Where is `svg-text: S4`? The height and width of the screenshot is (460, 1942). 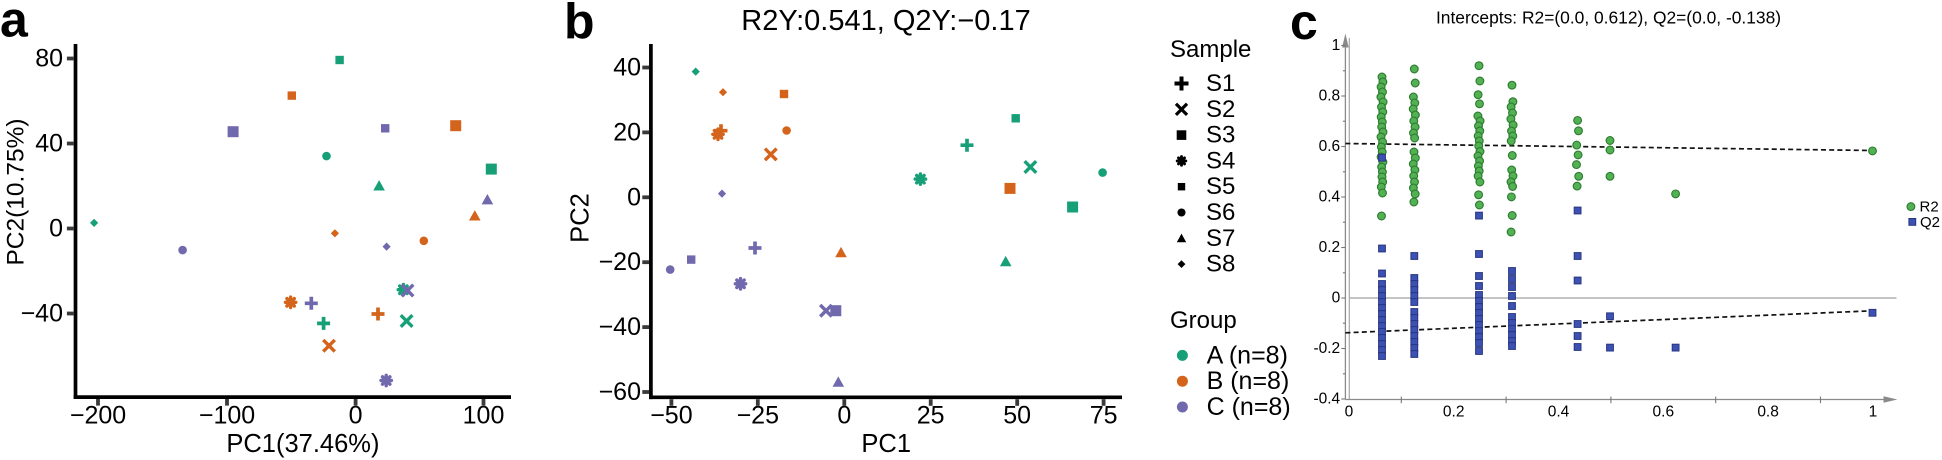
svg-text: S4 is located at coordinates (1220, 160).